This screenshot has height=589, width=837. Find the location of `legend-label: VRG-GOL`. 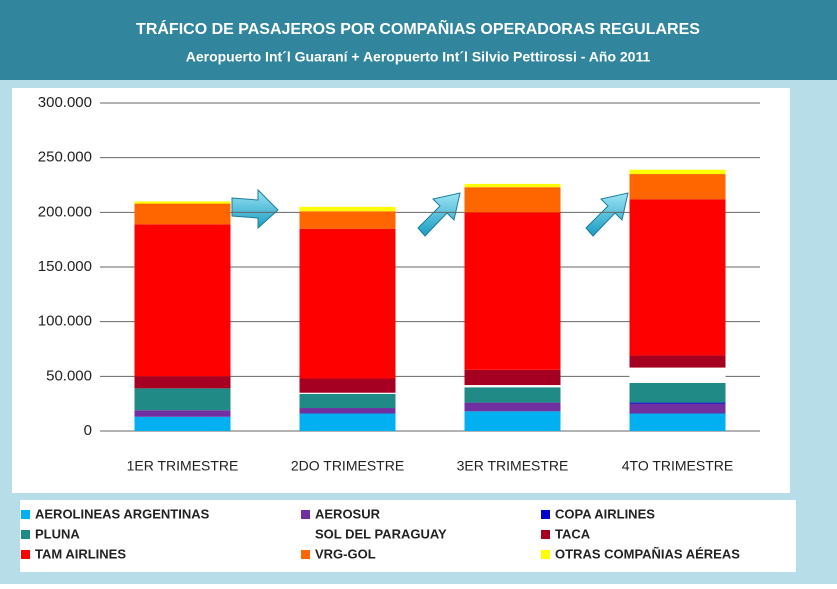

legend-label: VRG-GOL is located at coordinates (345, 553).